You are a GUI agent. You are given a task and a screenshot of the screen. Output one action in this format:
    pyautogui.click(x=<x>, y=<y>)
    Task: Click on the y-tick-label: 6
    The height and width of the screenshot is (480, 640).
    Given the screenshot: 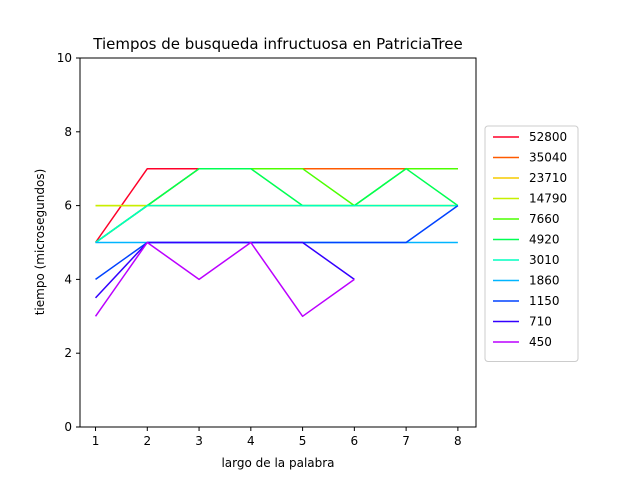 What is the action you would take?
    pyautogui.click(x=68, y=206)
    